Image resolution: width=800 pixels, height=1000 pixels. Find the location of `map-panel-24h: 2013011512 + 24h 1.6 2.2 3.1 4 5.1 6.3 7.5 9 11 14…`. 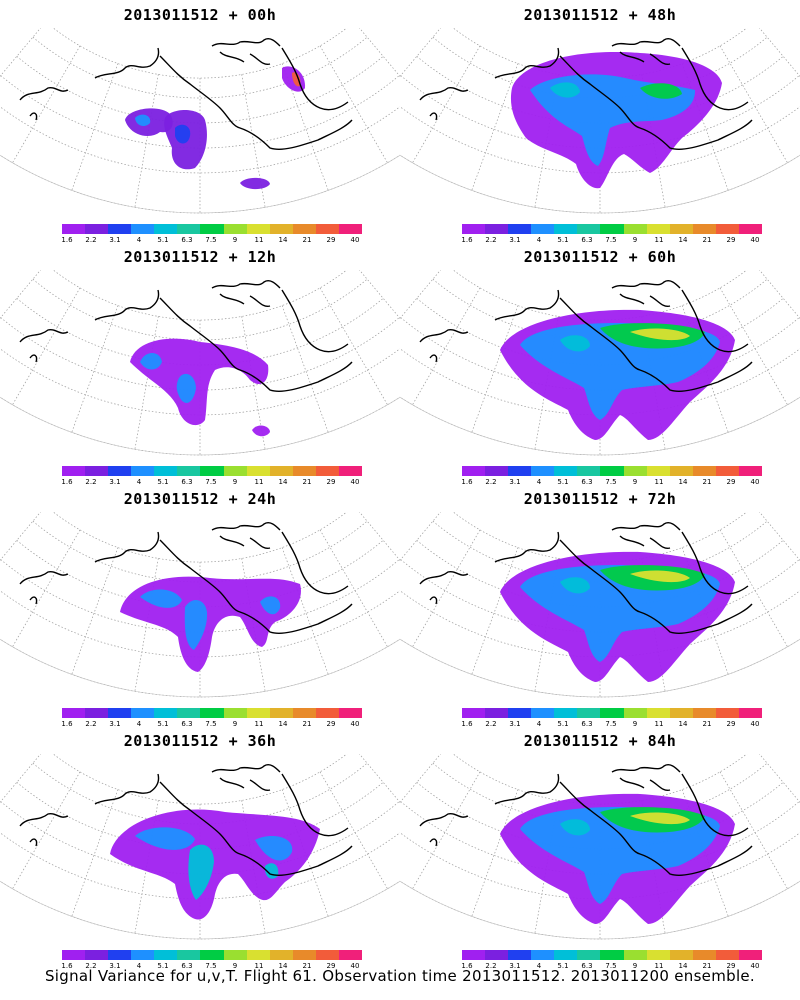

map-panel-24h: 2013011512 + 24h 1.6 2.2 3.1 4 5.1 6.3 7.5 9 11 14… is located at coordinates (200, 609).